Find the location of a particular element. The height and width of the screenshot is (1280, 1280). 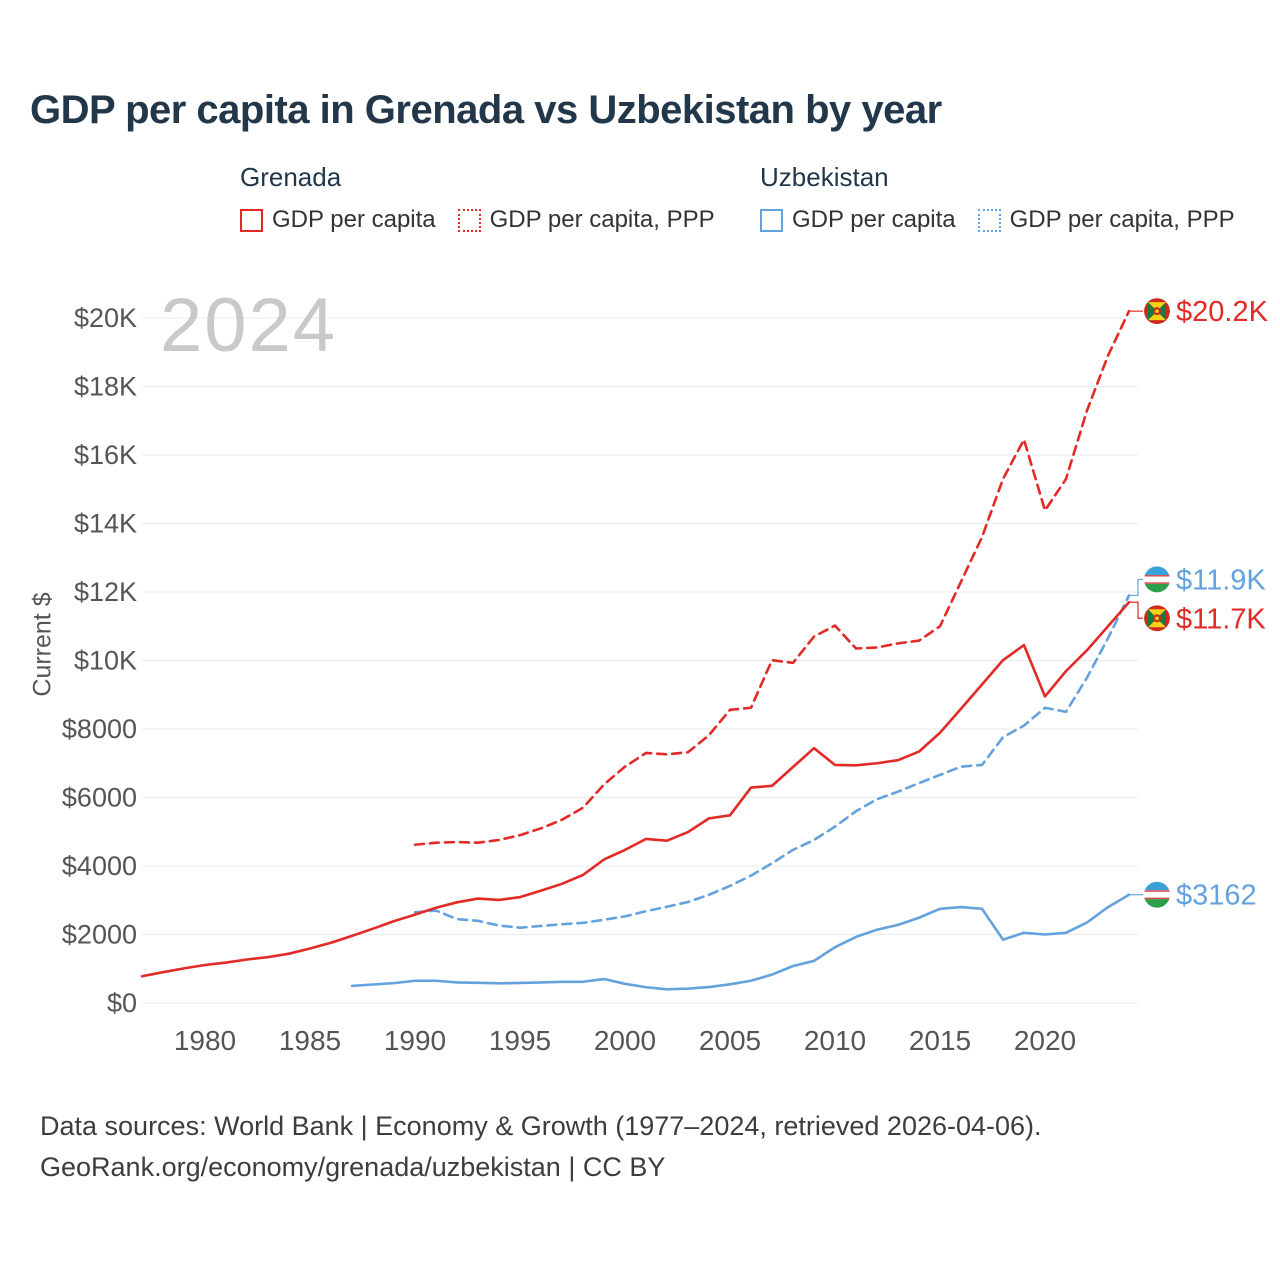

y-tick-label: $10K is located at coordinates (105, 661).